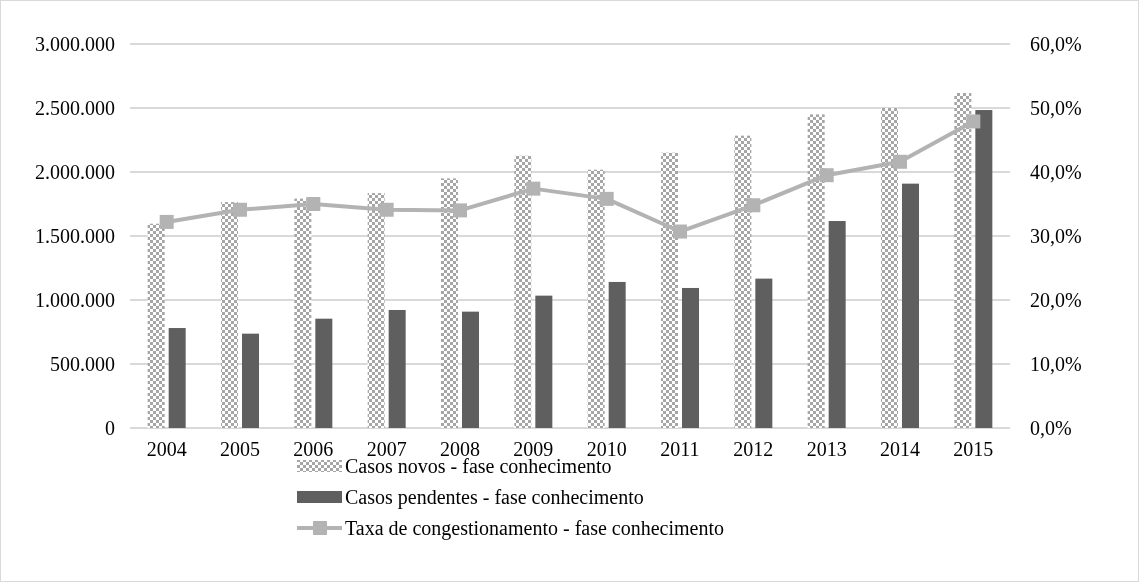  Describe the element at coordinates (313, 449) in the screenshot. I see `x-tick-label: 2006` at that location.